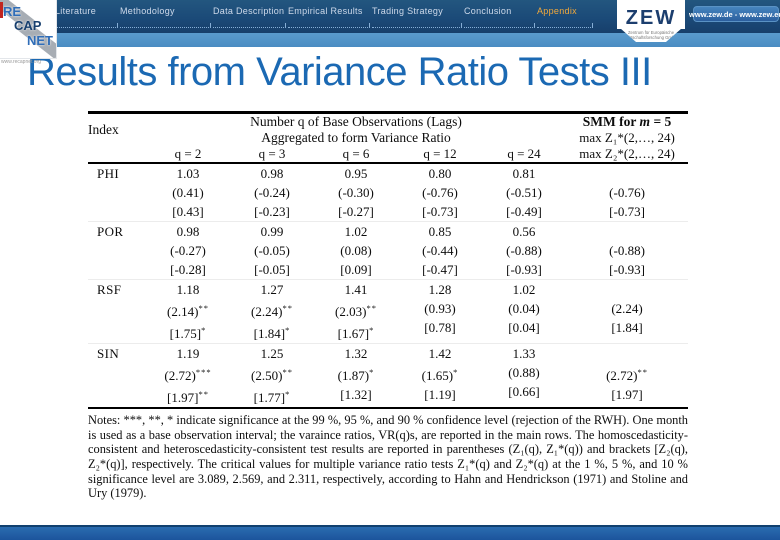  What do you see at coordinates (557, 11) in the screenshot?
I see `nav-label: Appendix` at bounding box center [557, 11].